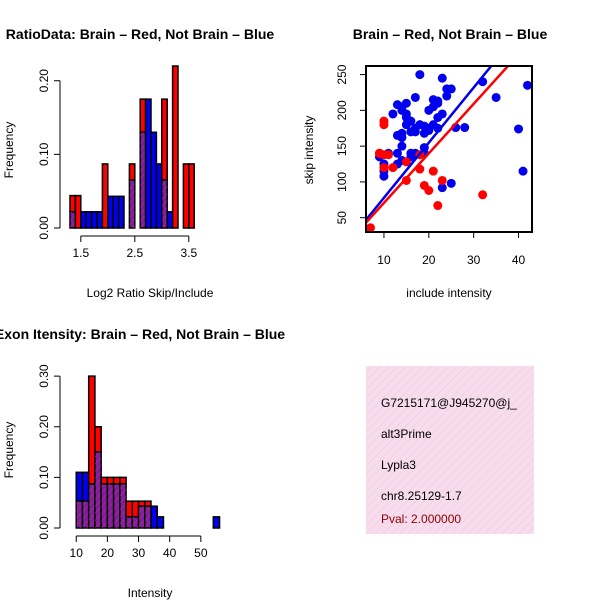 This screenshot has height=600, width=600. Describe the element at coordinates (342, 146) in the screenshot. I see `y-tick-label: 150` at that location.